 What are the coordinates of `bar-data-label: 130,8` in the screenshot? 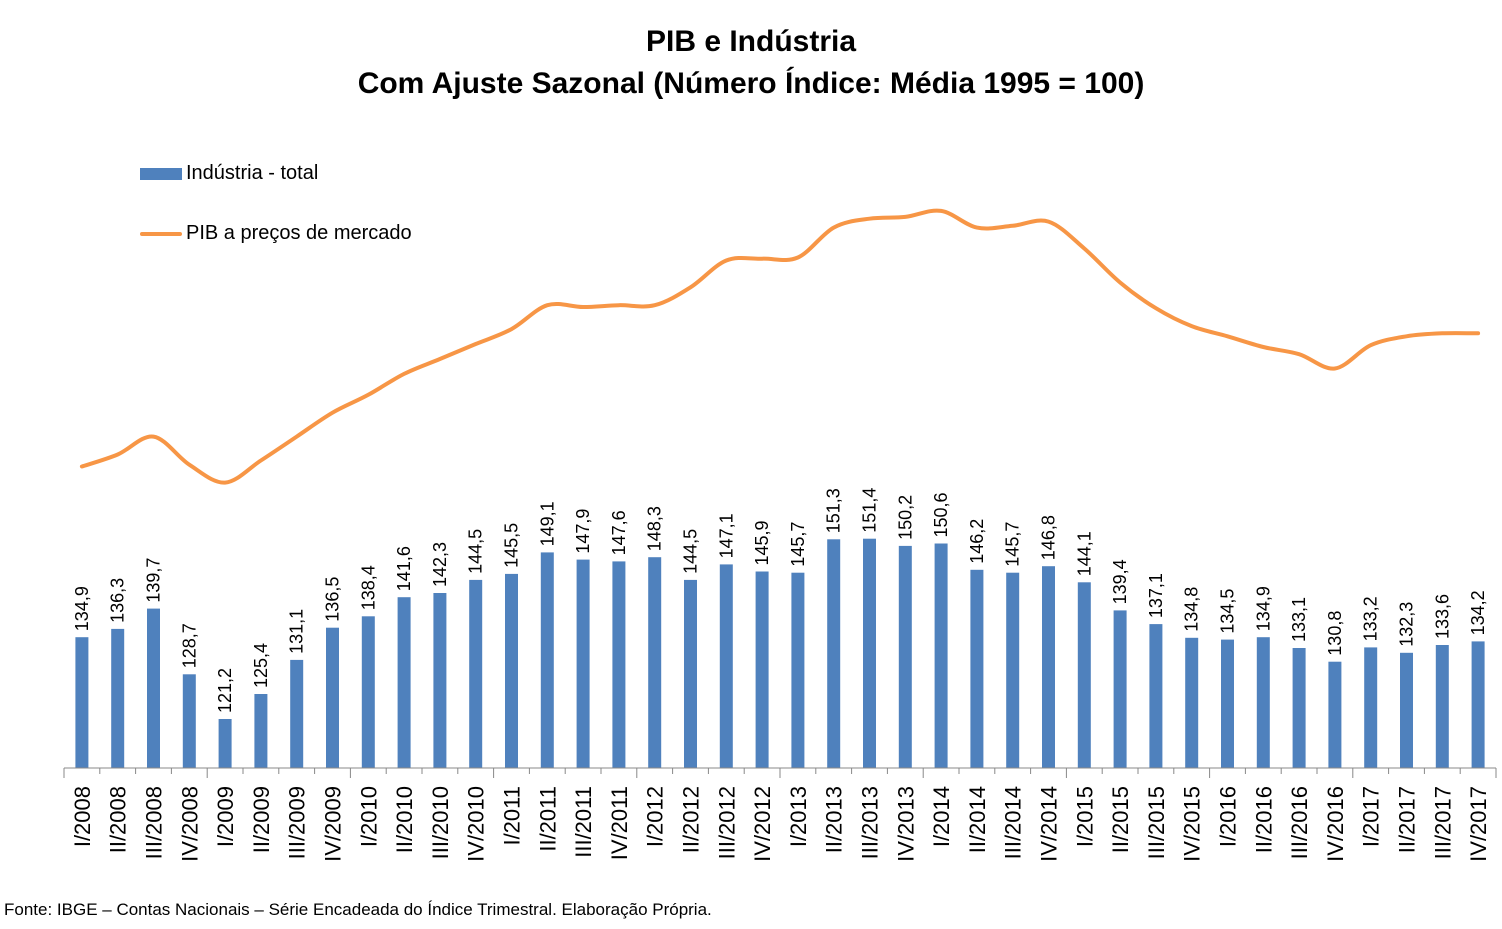 It's located at (1335, 633).